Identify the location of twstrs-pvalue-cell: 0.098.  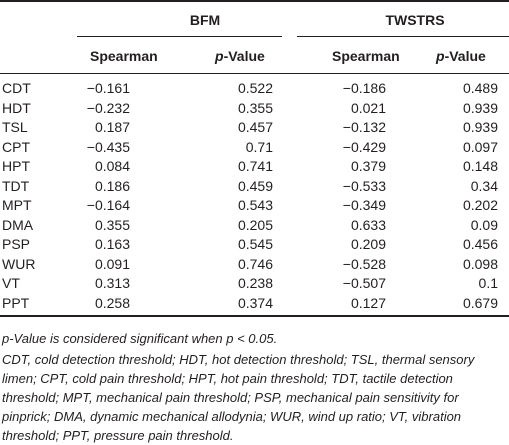
(480, 263).